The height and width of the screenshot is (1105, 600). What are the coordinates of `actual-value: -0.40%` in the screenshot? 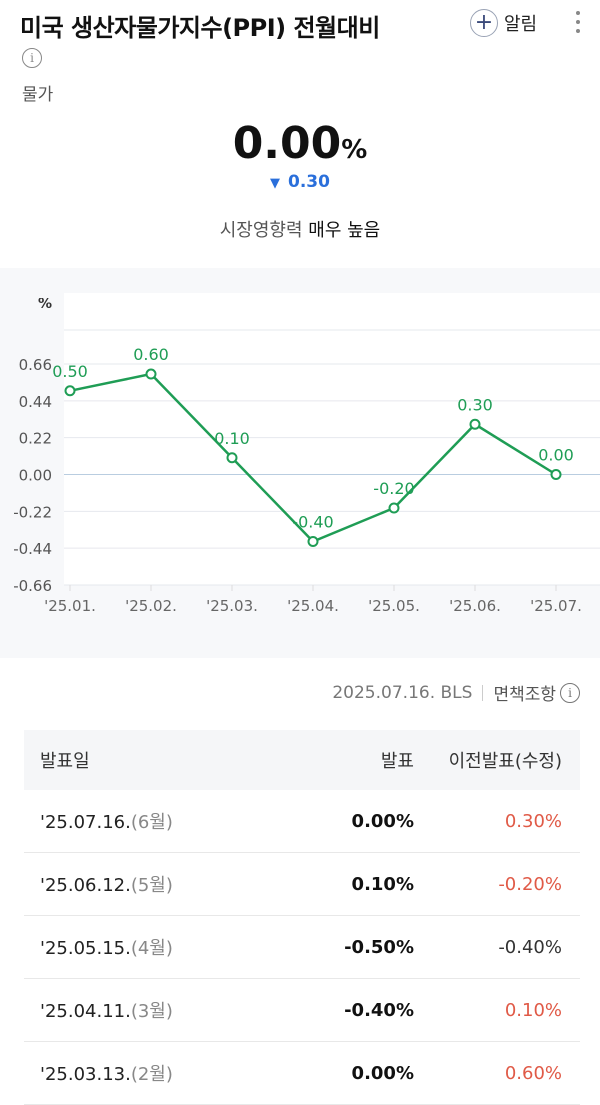 It's located at (379, 1010).